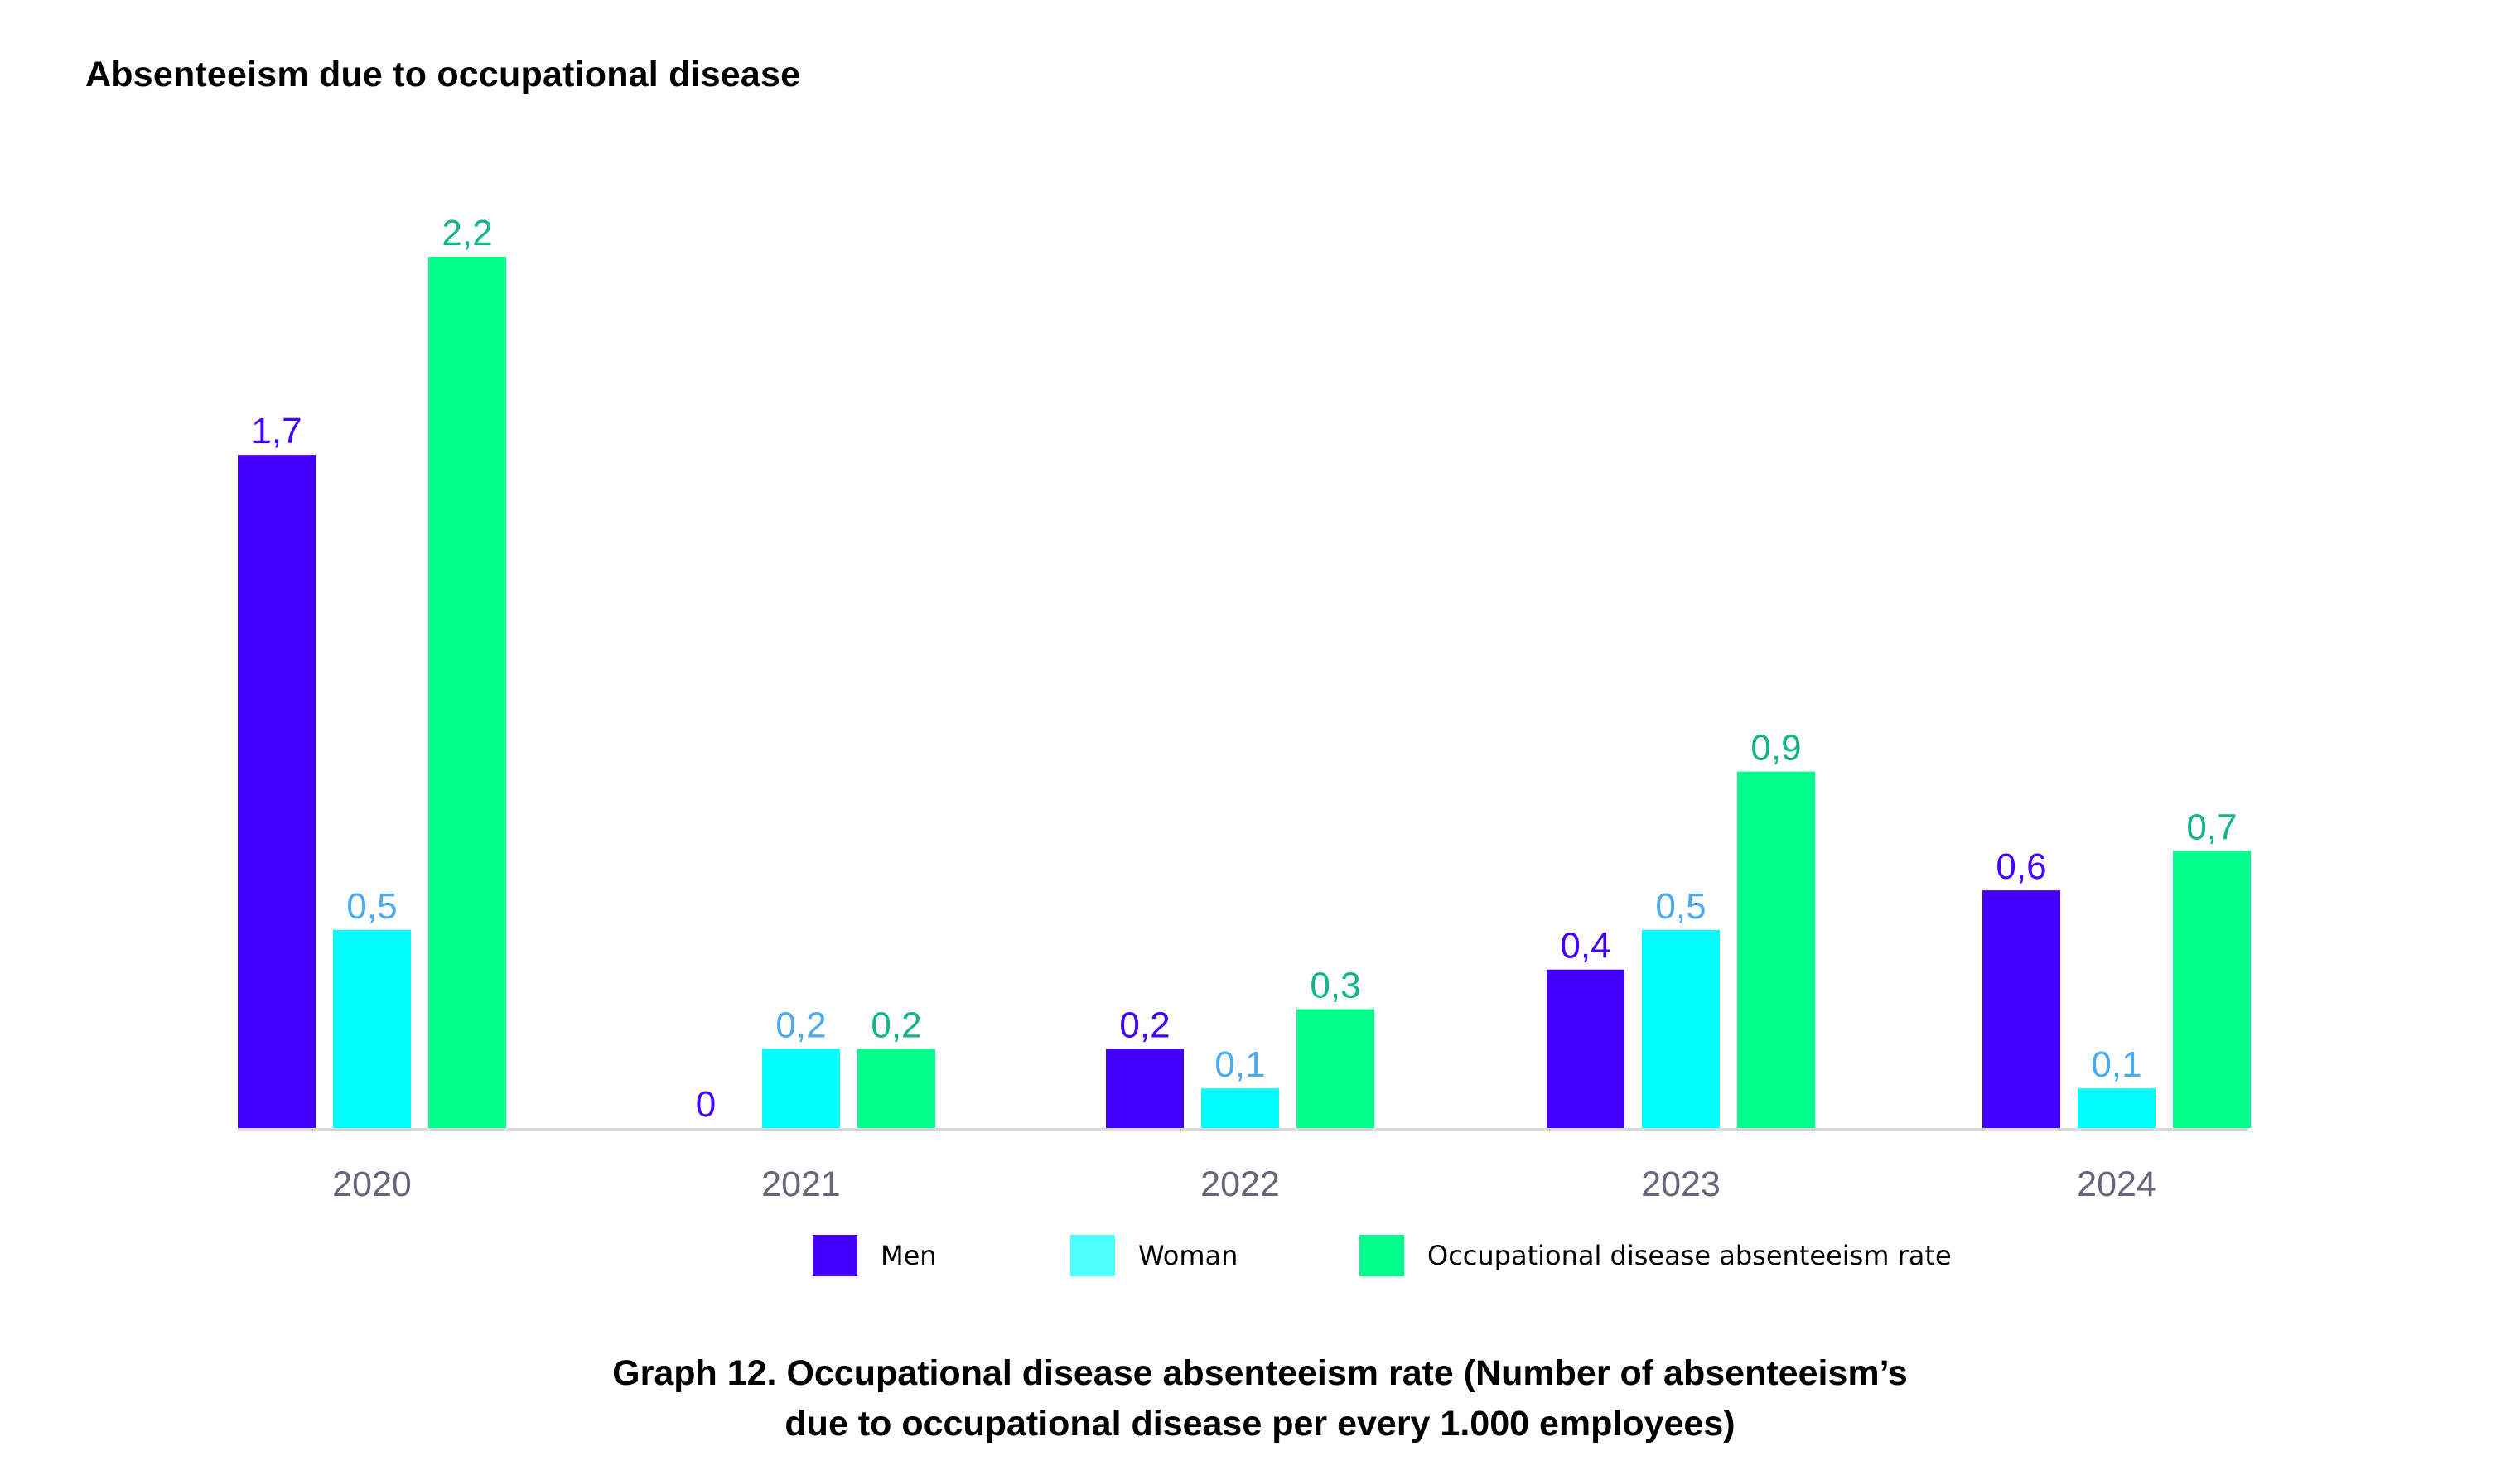 The image size is (2520, 1480). What do you see at coordinates (1239, 1064) in the screenshot?
I see `value-label-woman-2022: 0,1` at bounding box center [1239, 1064].